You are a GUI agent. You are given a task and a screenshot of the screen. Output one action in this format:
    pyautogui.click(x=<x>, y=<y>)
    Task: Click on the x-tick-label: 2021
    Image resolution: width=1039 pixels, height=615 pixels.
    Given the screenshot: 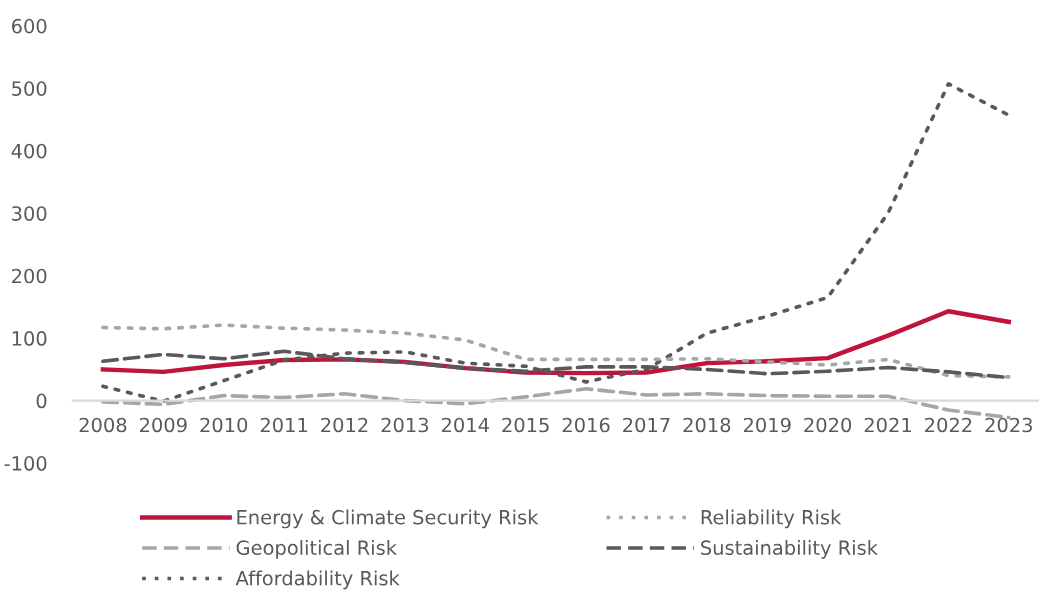 What is the action you would take?
    pyautogui.click(x=887, y=425)
    